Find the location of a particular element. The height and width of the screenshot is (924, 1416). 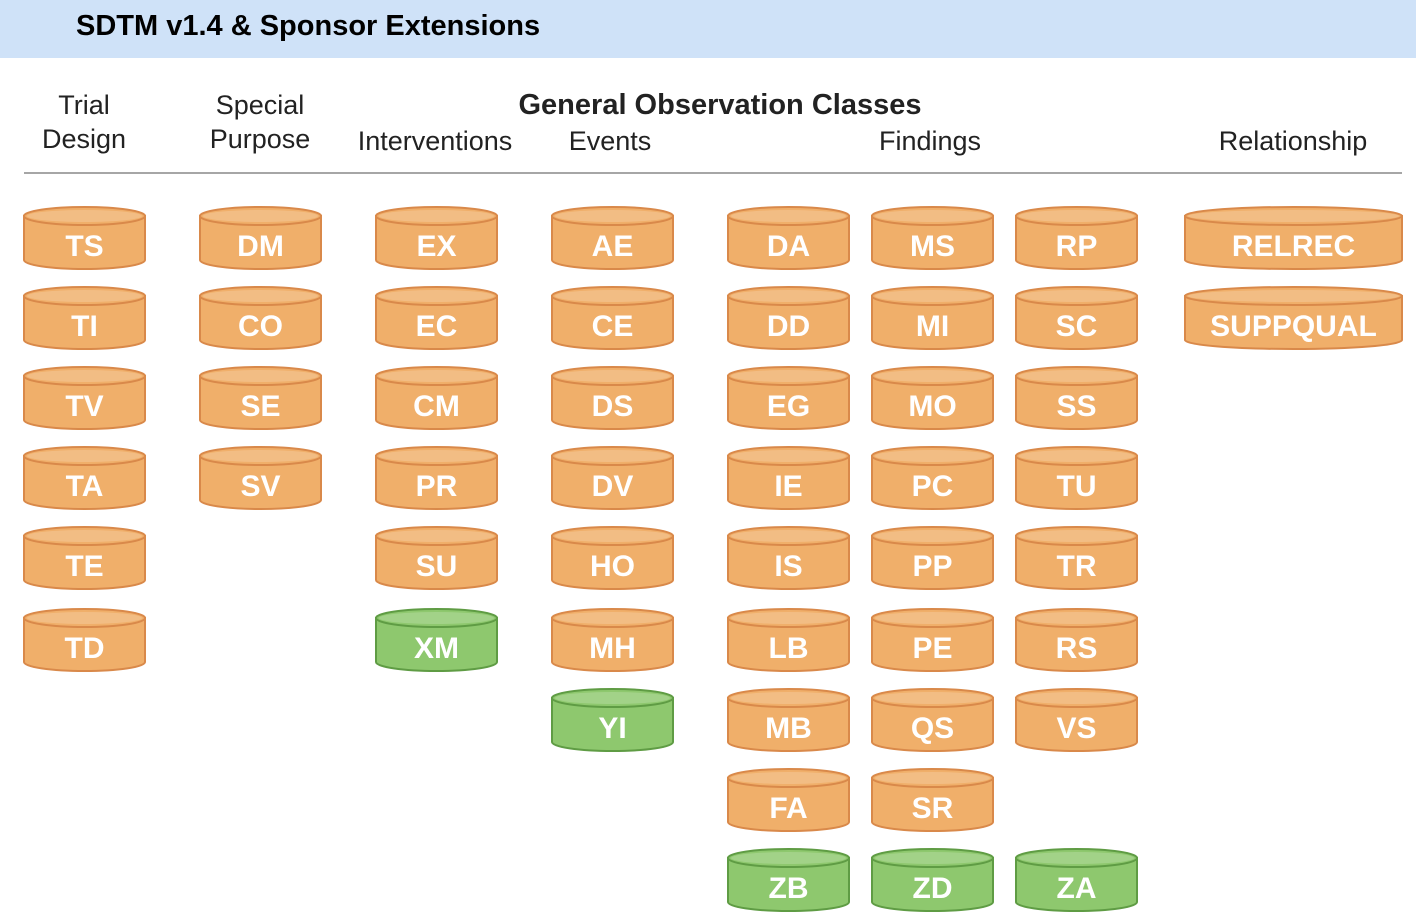

domain-cylinder-dv: DV is located at coordinates (612, 478).